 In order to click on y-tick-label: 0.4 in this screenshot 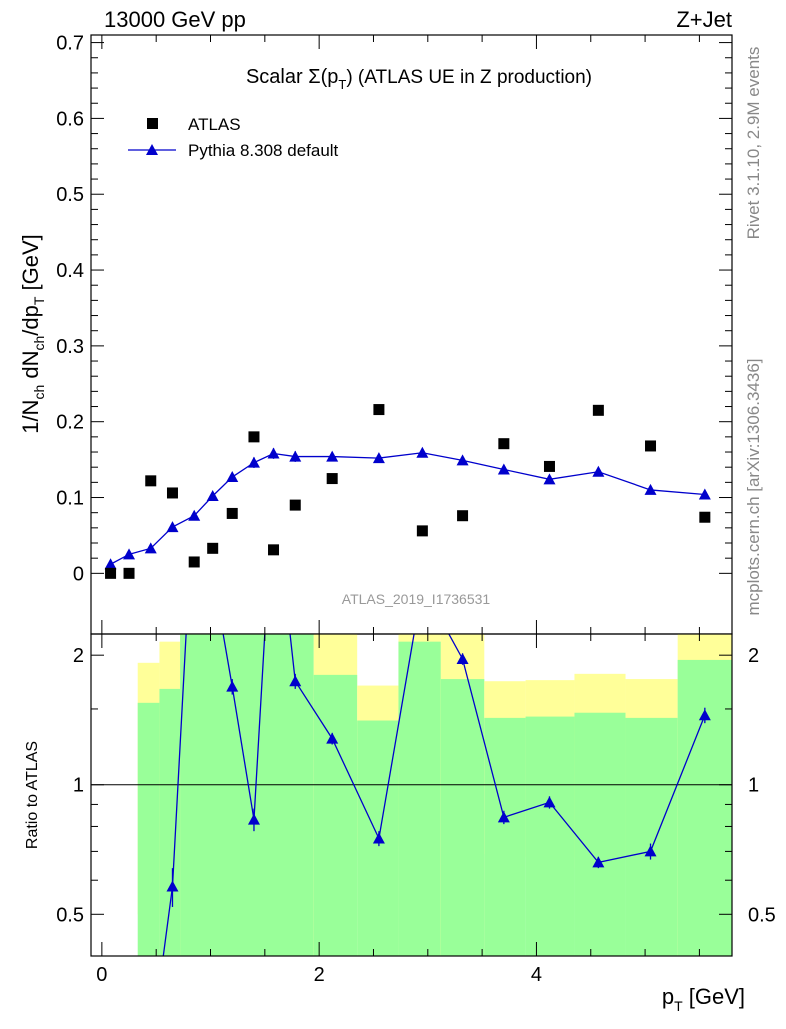, I will do `click(70, 271)`.